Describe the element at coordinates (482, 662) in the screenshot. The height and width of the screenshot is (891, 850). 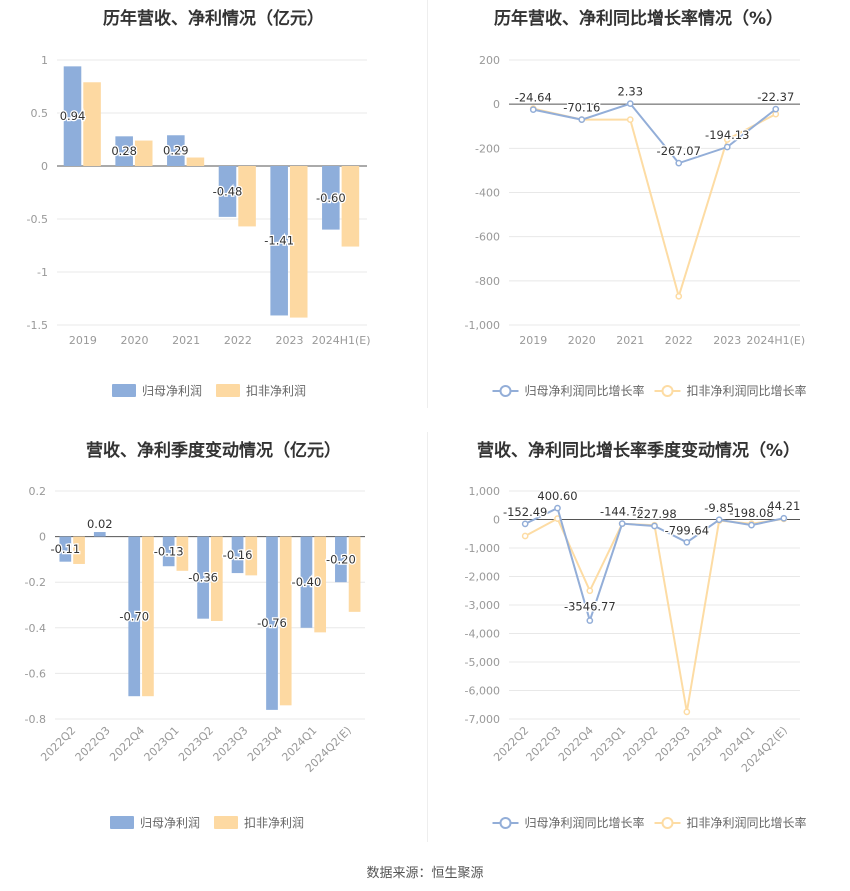
I see `y-tick-label: -5,000` at that location.